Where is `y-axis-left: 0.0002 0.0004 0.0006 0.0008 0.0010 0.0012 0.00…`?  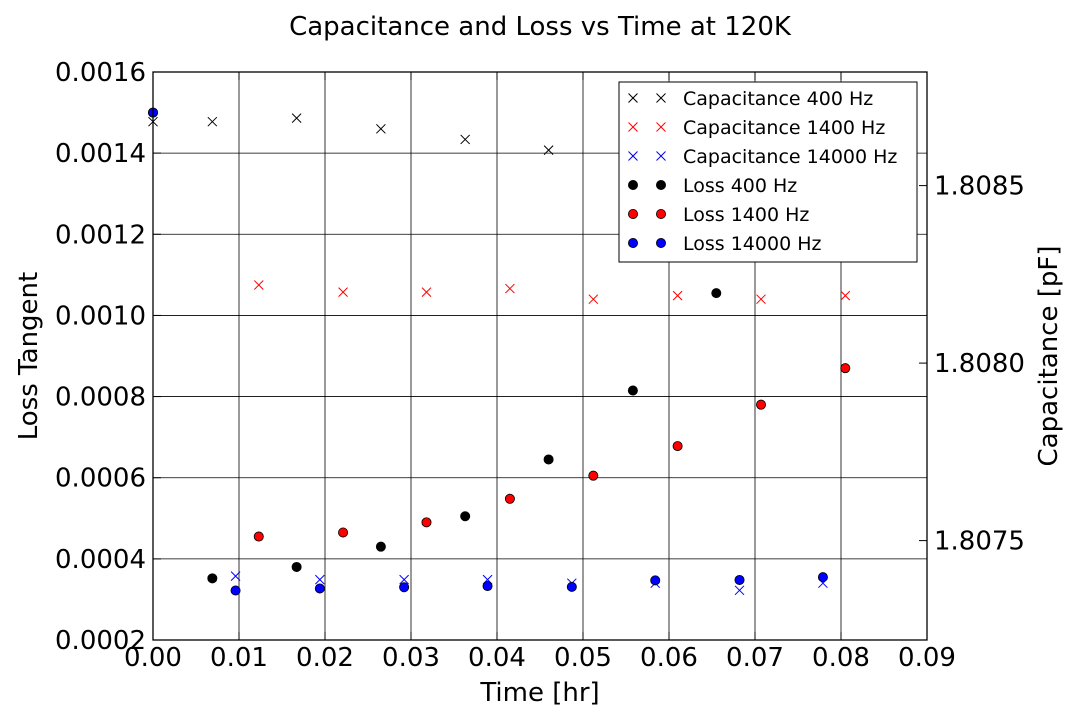
y-axis-left: 0.0002 0.0004 0.0006 0.0008 0.0010 0.0012 0.00… is located at coordinates (108, 357).